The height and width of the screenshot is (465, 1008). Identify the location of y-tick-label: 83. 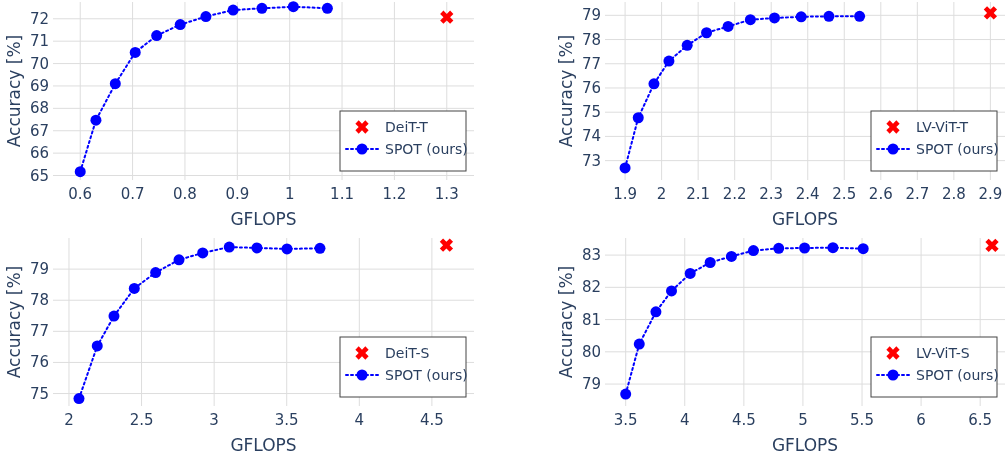
(591, 255).